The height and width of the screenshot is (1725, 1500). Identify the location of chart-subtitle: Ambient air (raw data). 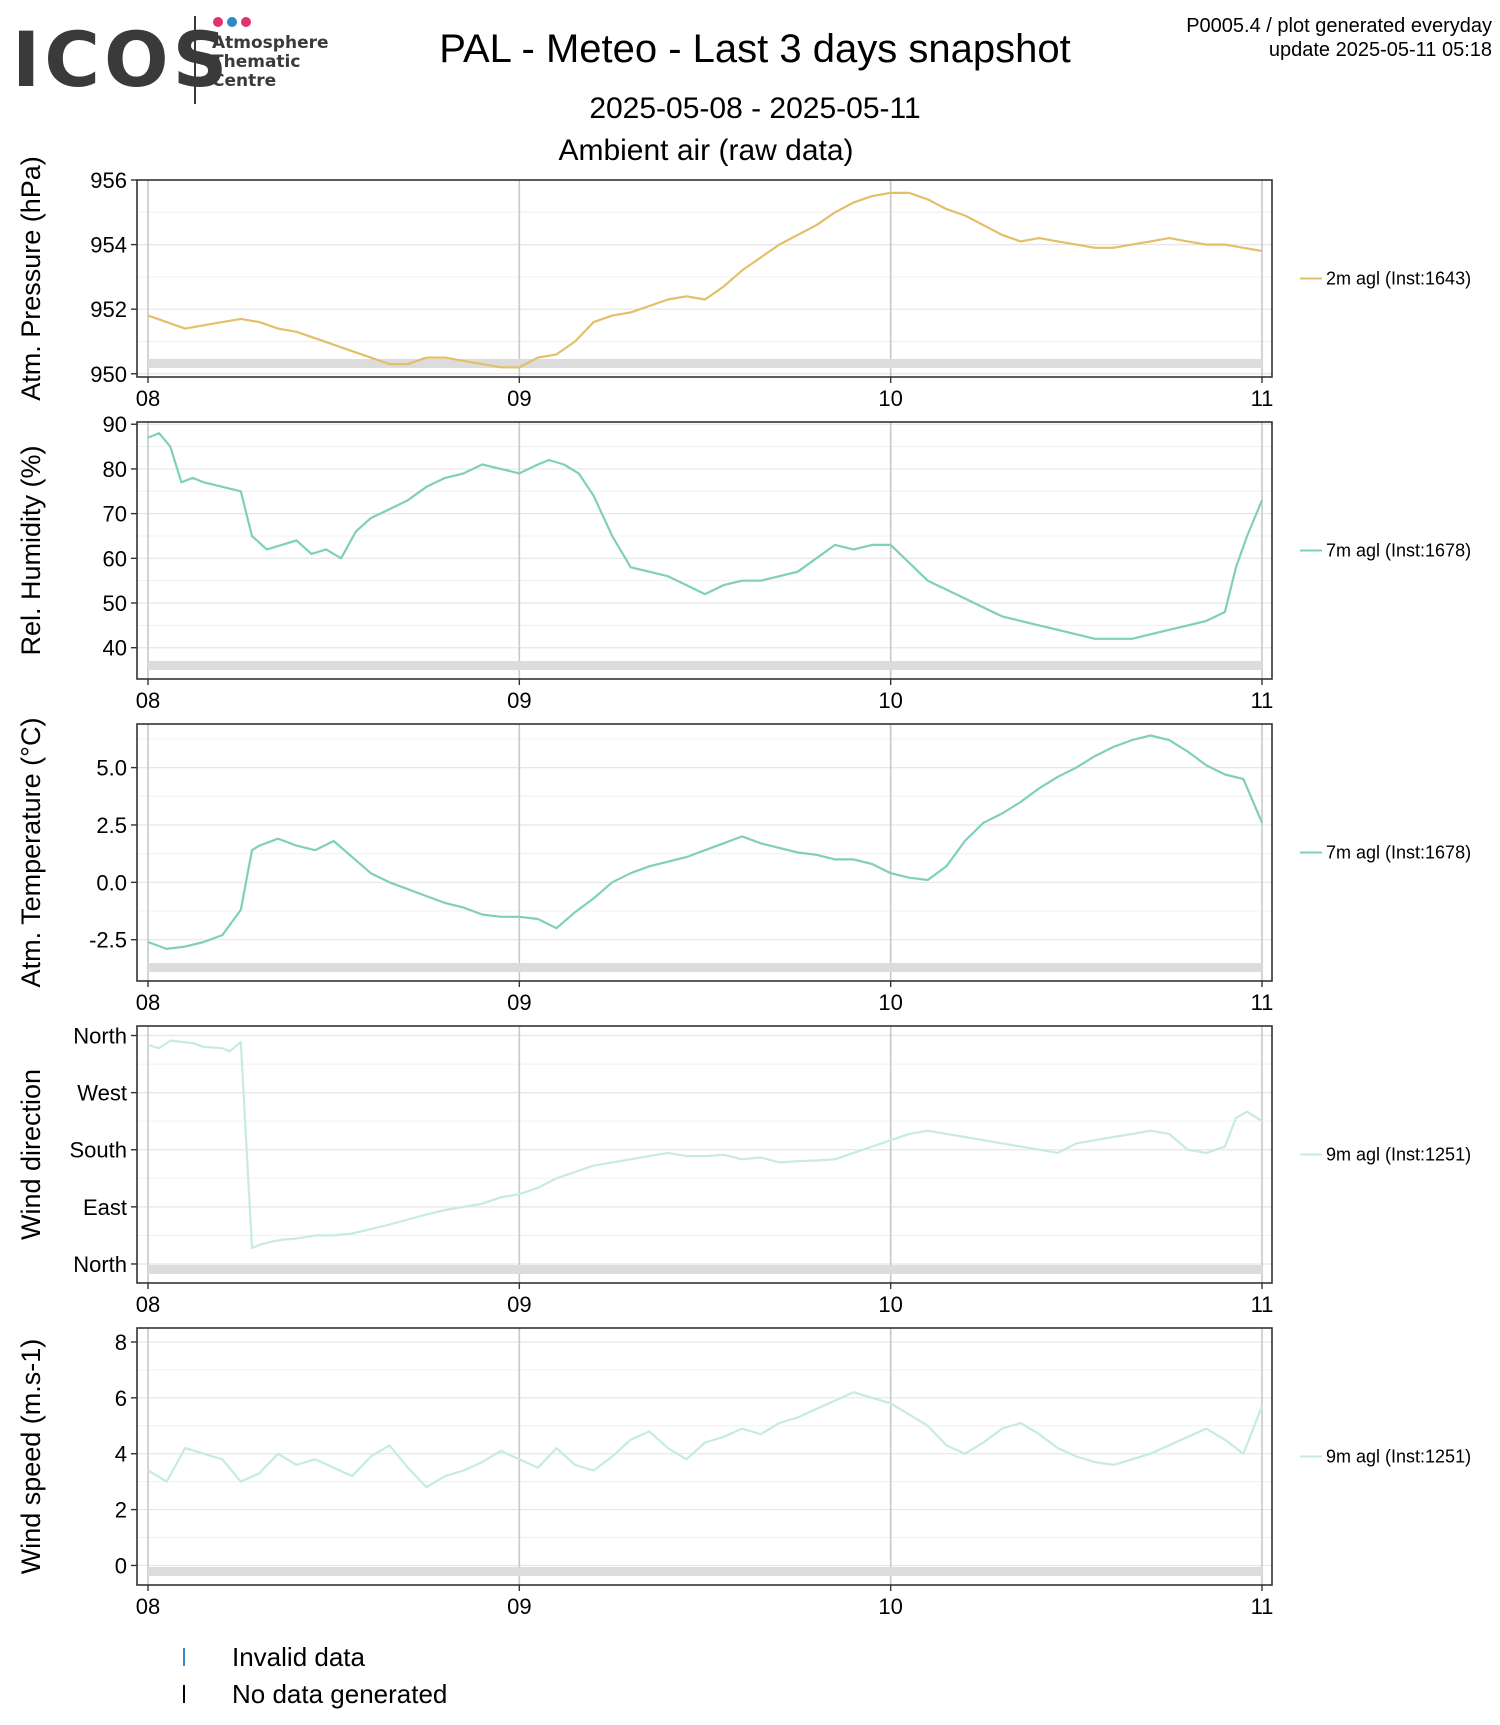
(705, 150).